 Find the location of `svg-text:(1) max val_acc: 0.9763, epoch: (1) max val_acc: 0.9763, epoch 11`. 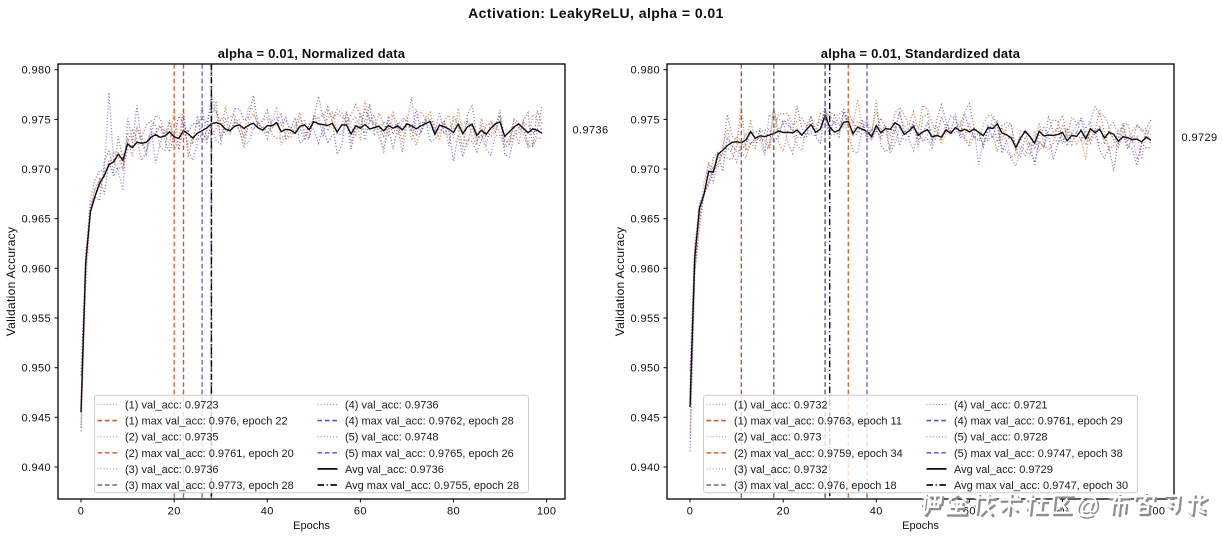

svg-text:(1) max val_acc: 0.9763, epoch: (1) max val_acc: 0.9763, epoch 11 is located at coordinates (818, 422).